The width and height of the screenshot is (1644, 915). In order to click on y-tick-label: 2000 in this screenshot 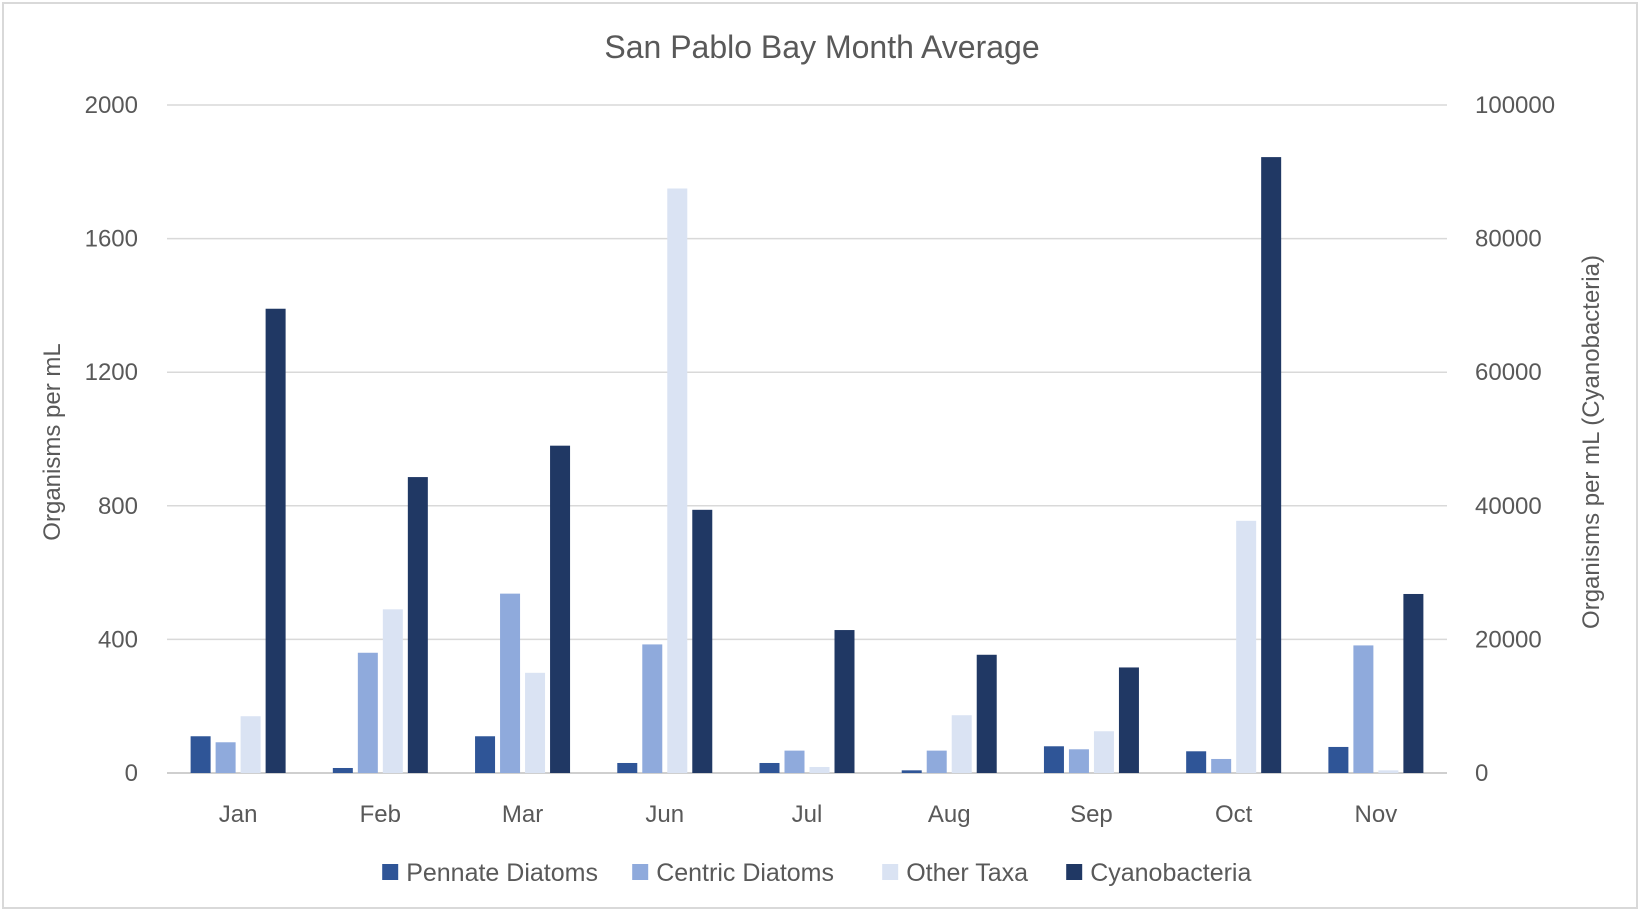, I will do `click(111, 105)`.